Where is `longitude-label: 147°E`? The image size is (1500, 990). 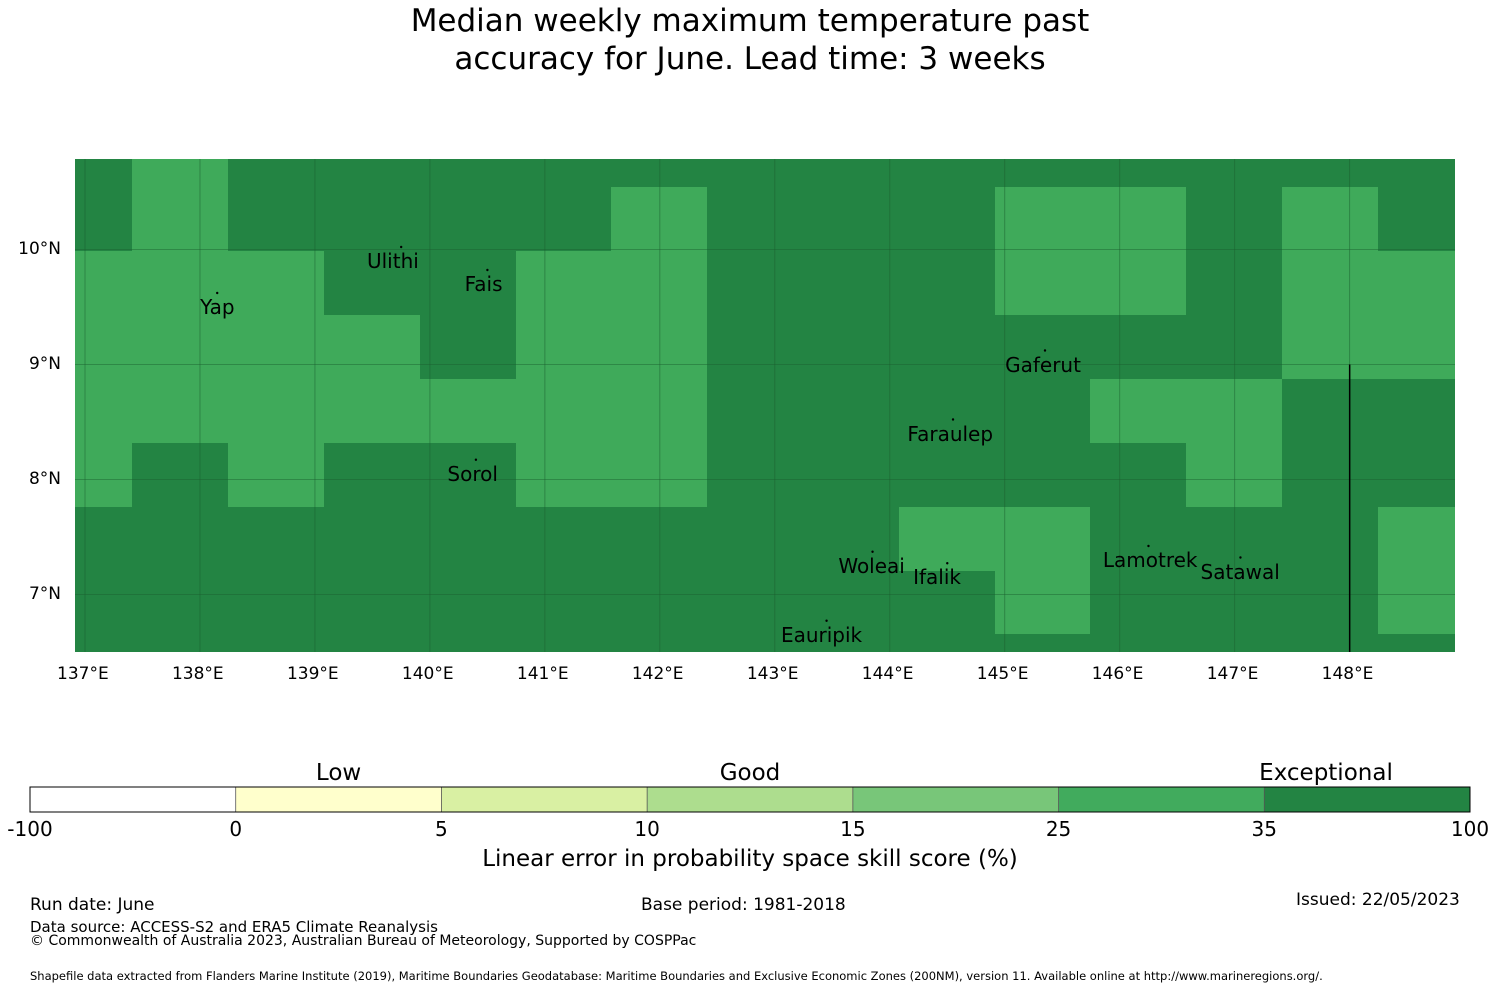
longitude-label: 147°E is located at coordinates (1232, 674).